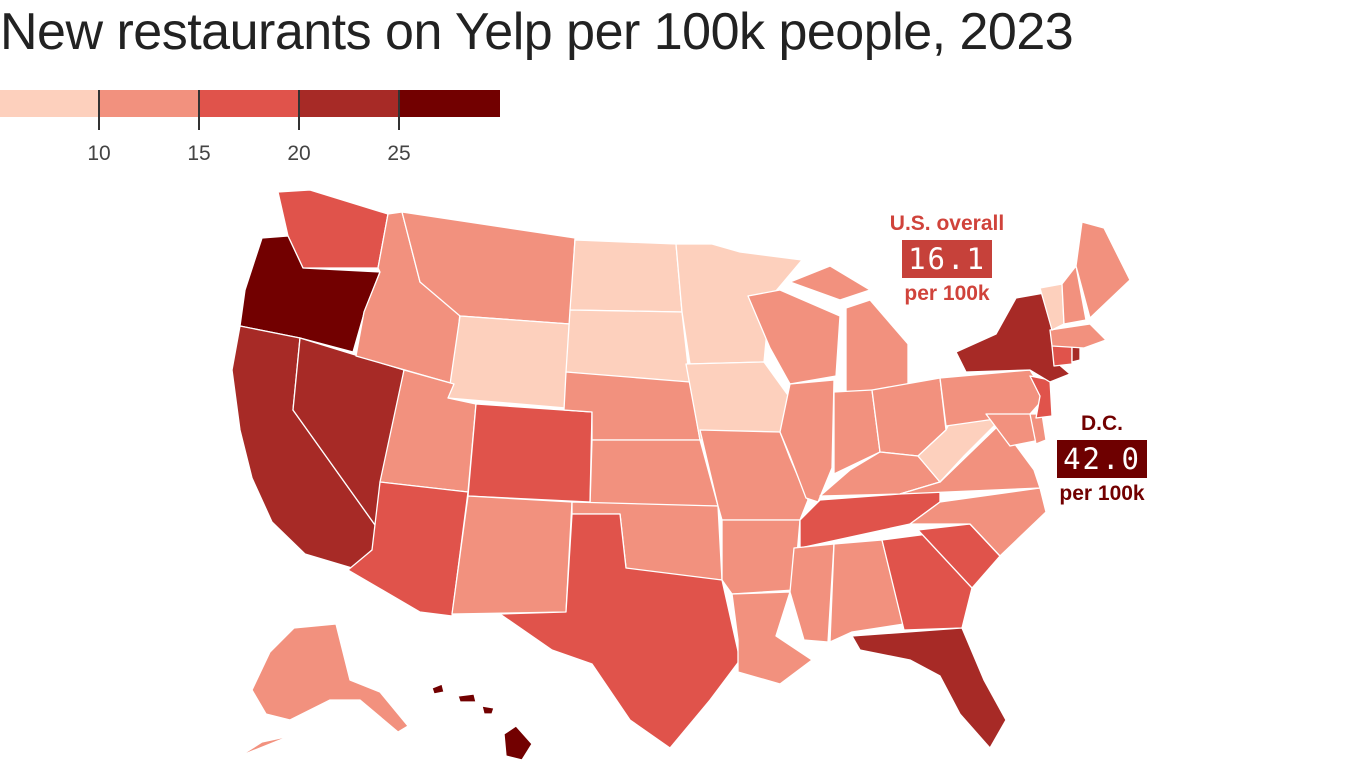  I want to click on state-kansas, so click(654, 473).